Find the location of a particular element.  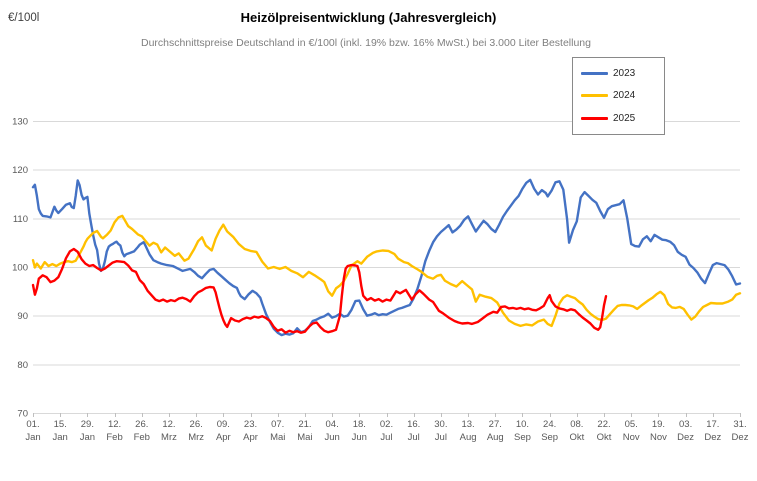

x-tick-label-day: 18. is located at coordinates (359, 424).